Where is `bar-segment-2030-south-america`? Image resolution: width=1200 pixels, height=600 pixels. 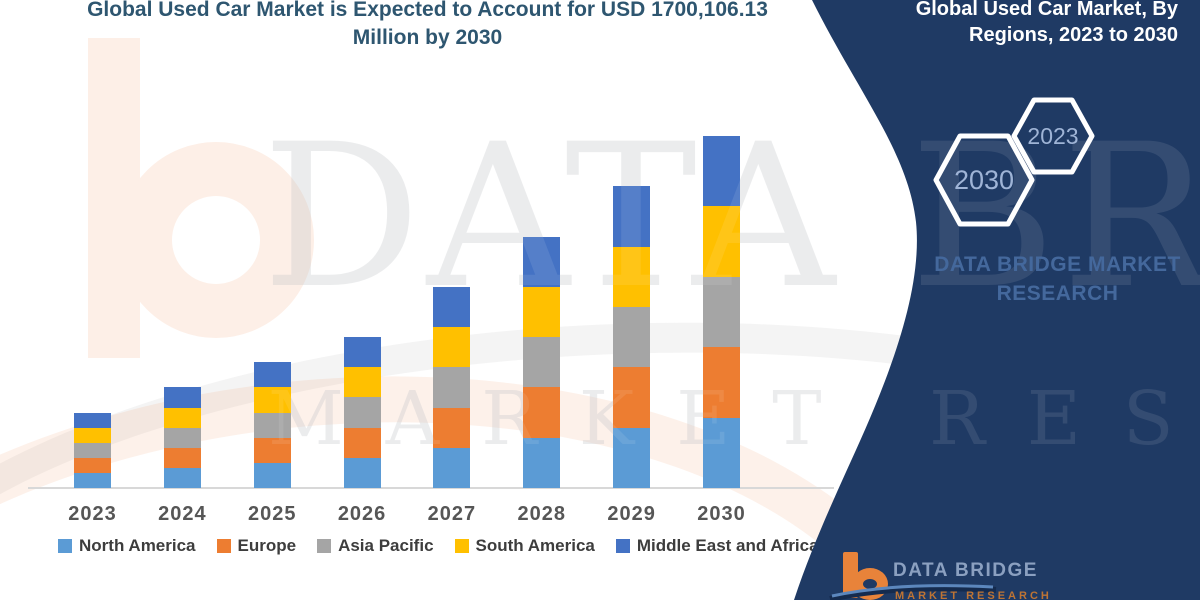 bar-segment-2030-south-america is located at coordinates (721, 241).